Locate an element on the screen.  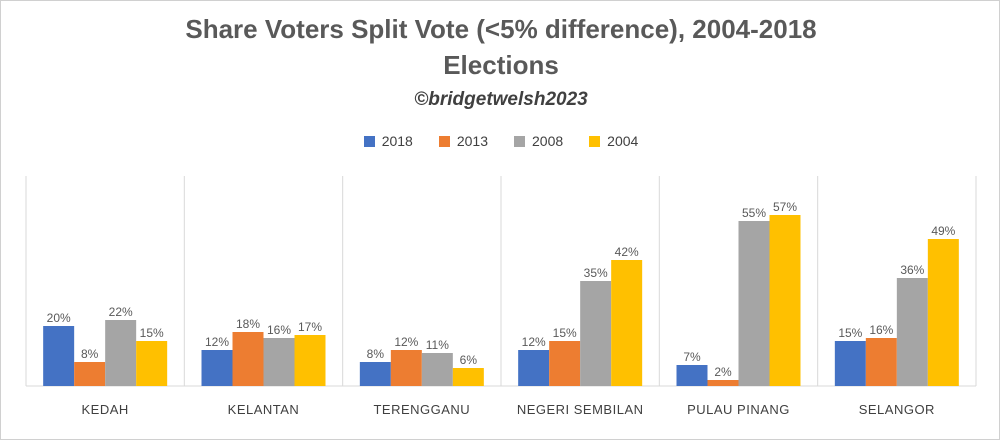
legend-label: 2004 is located at coordinates (623, 141).